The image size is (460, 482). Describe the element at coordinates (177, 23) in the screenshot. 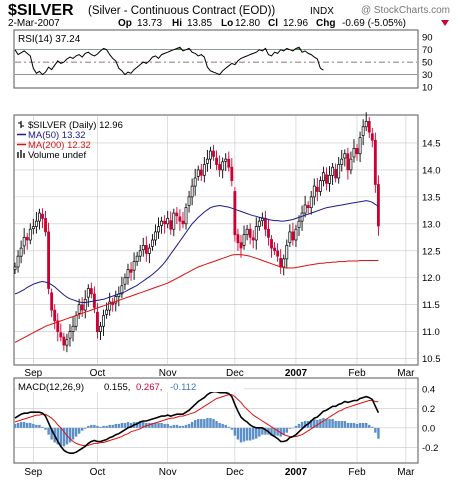

I see `quote-high-label: Hi` at that location.